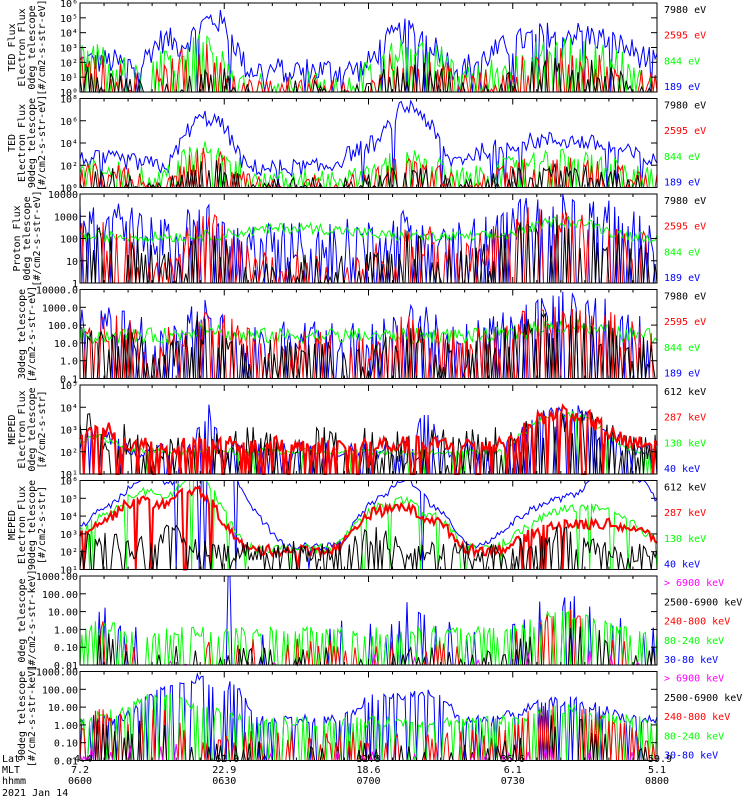  I want to click on series-line-red, so click(368, 527).